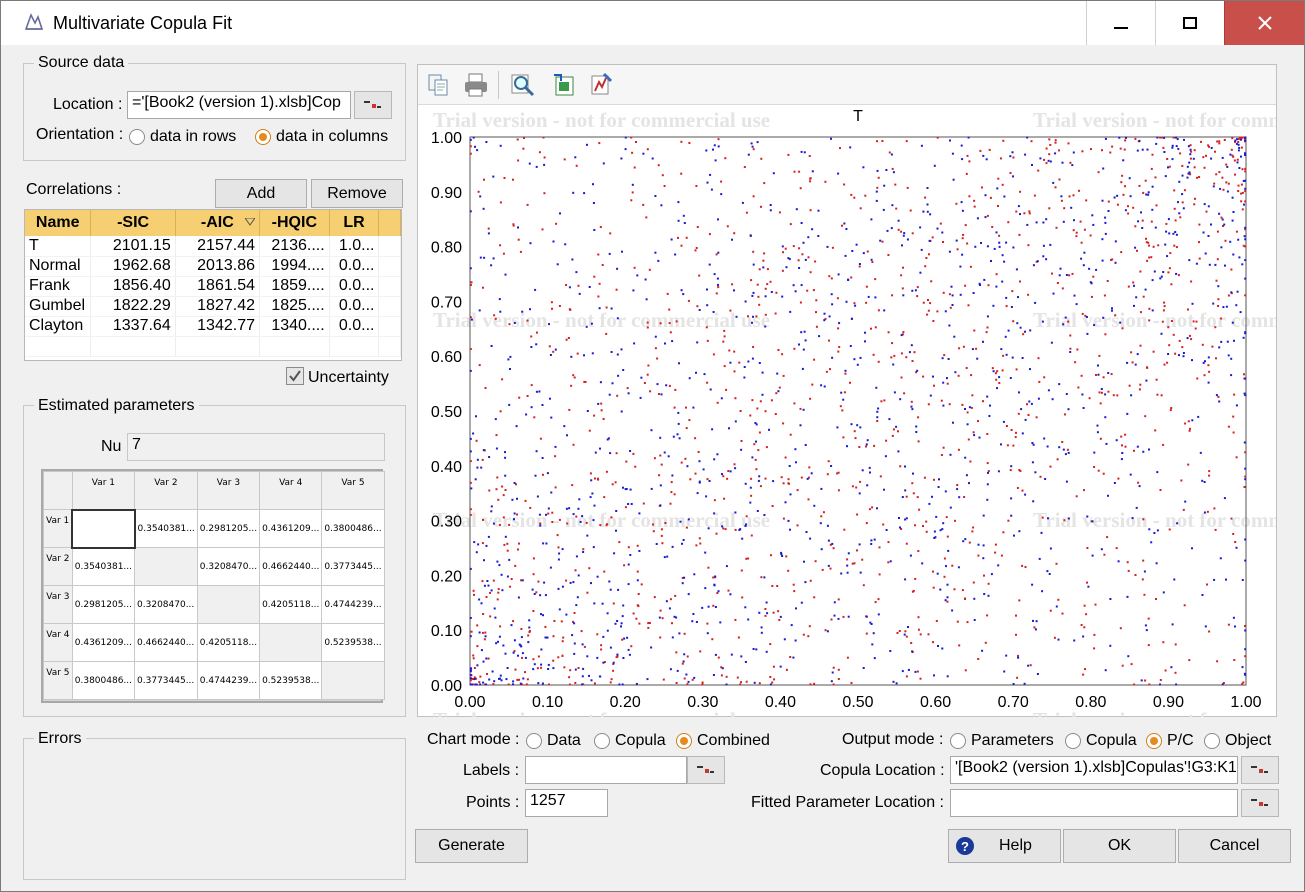 Image resolution: width=1305 pixels, height=892 pixels. What do you see at coordinates (652, 23) in the screenshot?
I see `title-bar: Multivariate Copula Fit` at bounding box center [652, 23].